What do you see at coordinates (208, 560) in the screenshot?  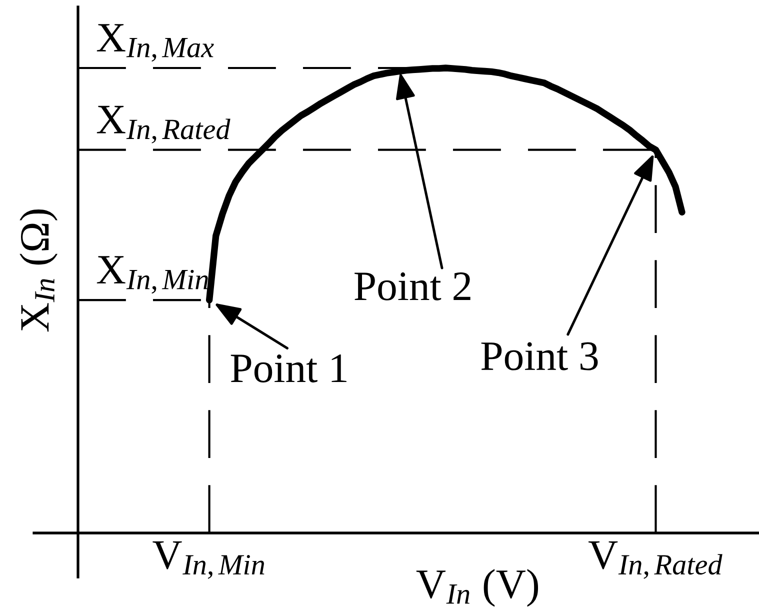 I see `x-tick-label: V$_{In,Min}$` at bounding box center [208, 560].